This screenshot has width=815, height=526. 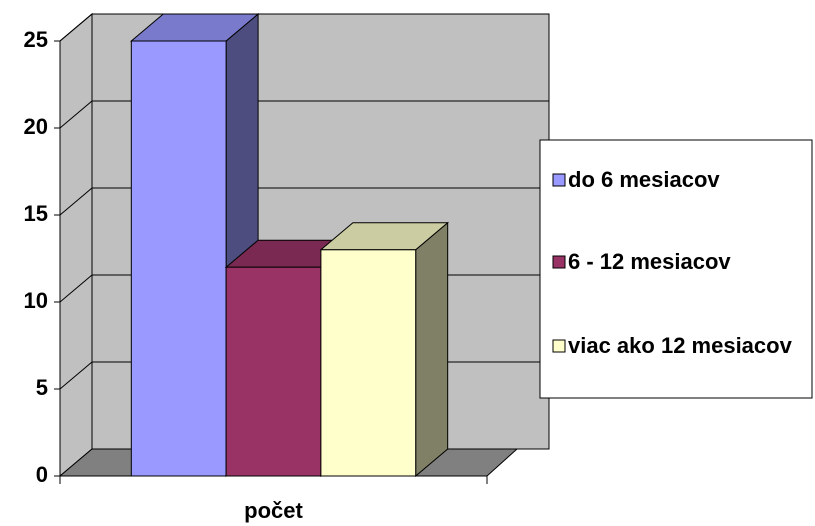 I want to click on legend-label: do 6 mesiacov, so click(x=644, y=179).